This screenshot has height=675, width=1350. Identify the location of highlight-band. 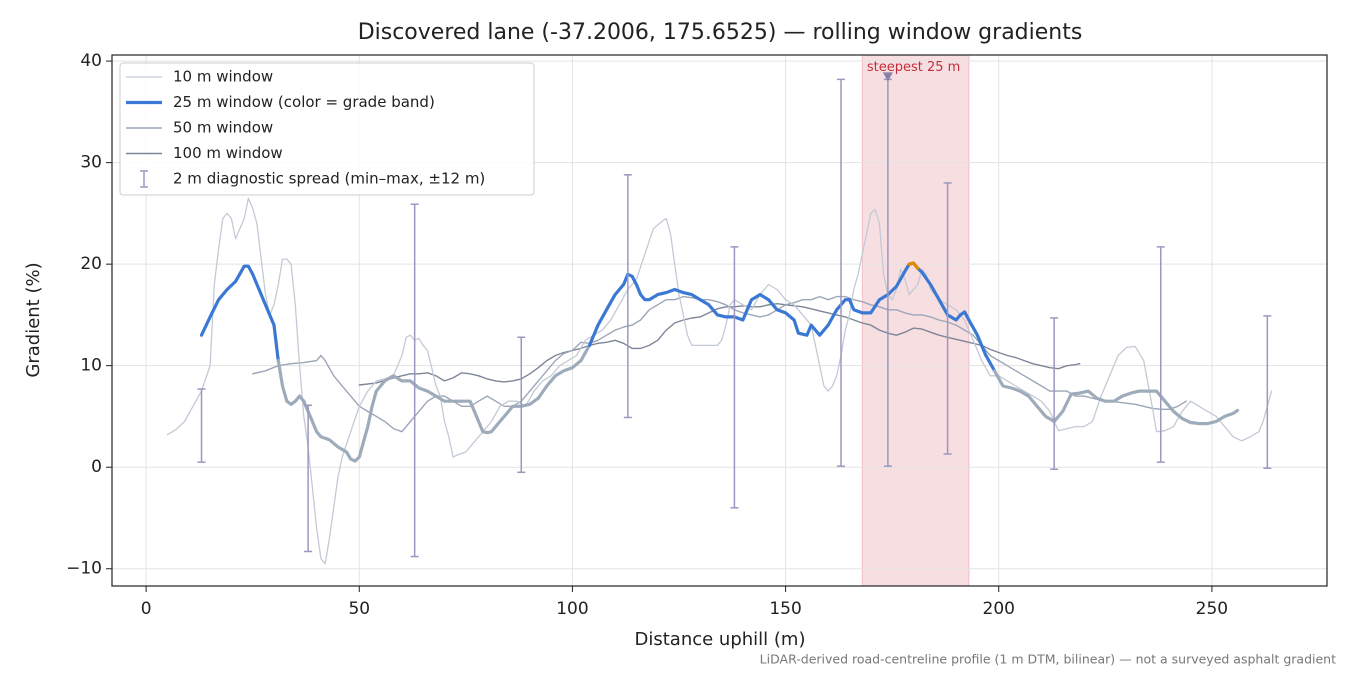
(915, 320).